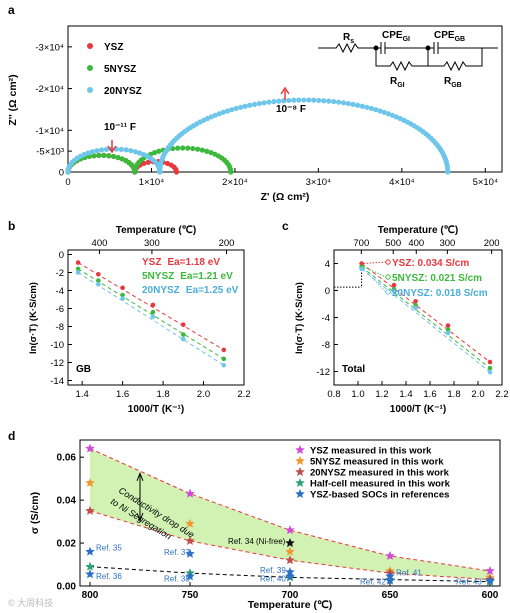  Describe the element at coordinates (392, 35) in the screenshot. I see `circuit-label-cpe-gi: CPE` at that location.